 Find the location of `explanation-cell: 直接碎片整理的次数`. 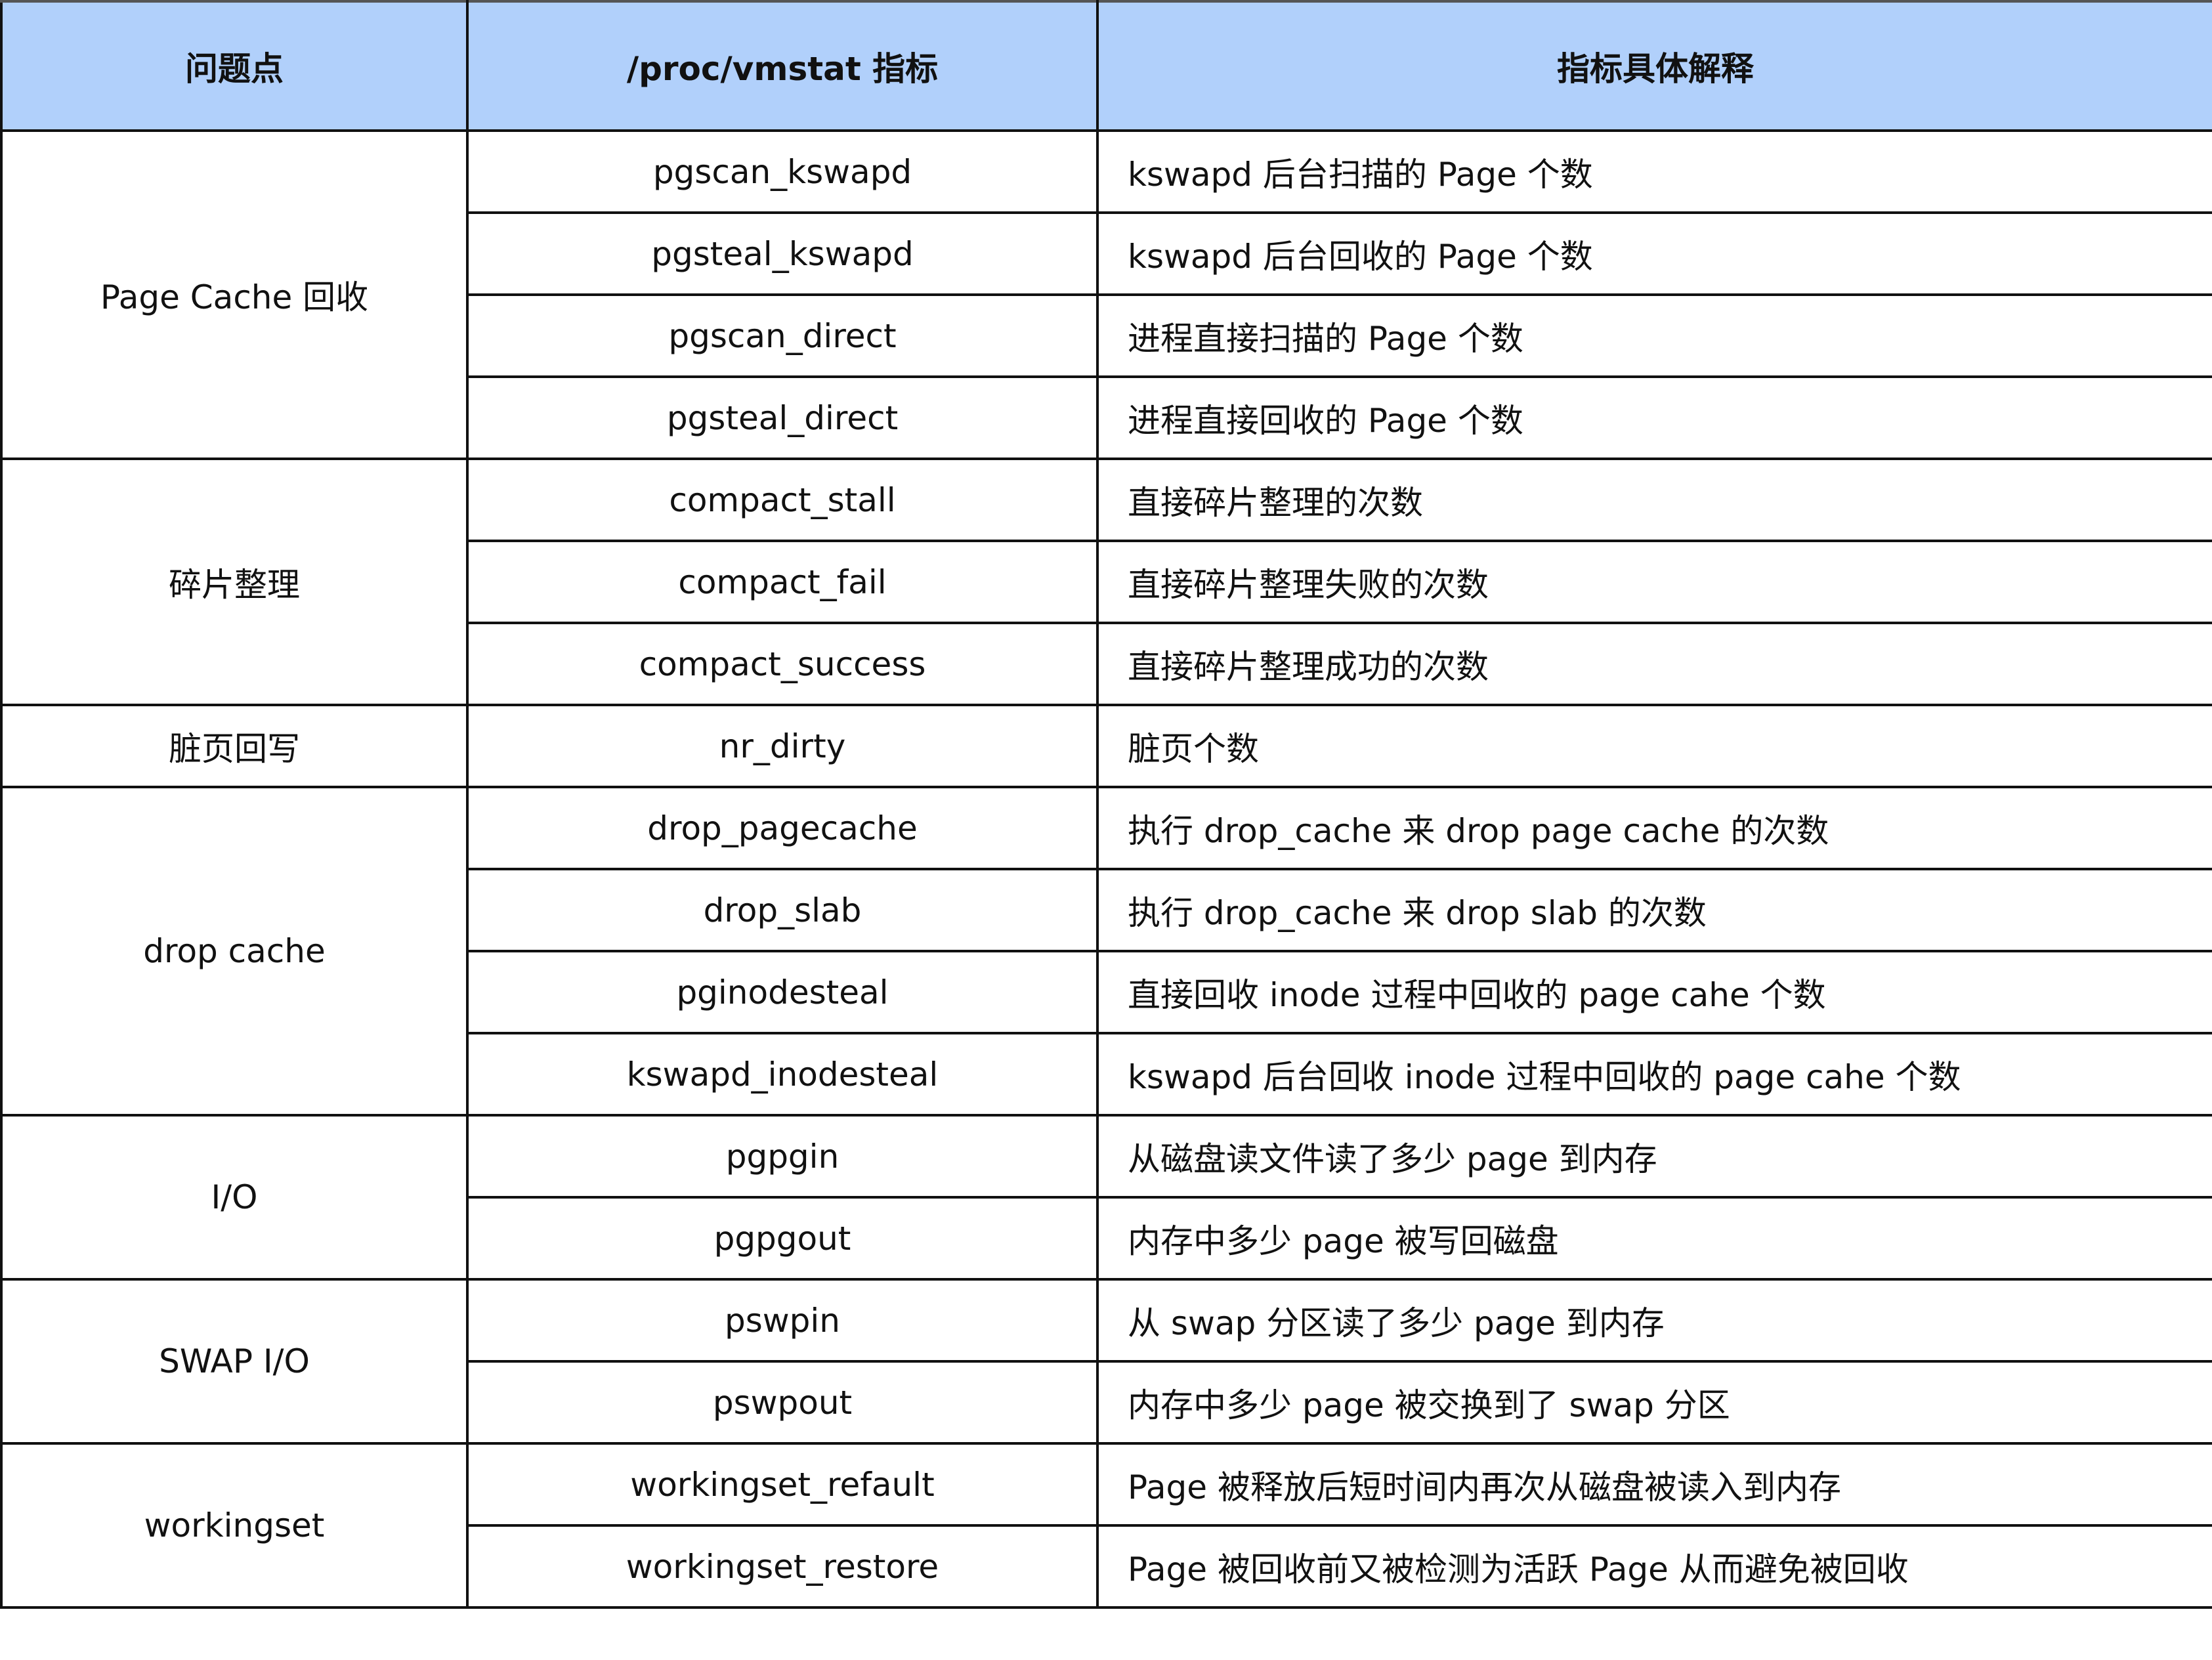

explanation-cell: 直接碎片整理的次数 is located at coordinates (1654, 500).